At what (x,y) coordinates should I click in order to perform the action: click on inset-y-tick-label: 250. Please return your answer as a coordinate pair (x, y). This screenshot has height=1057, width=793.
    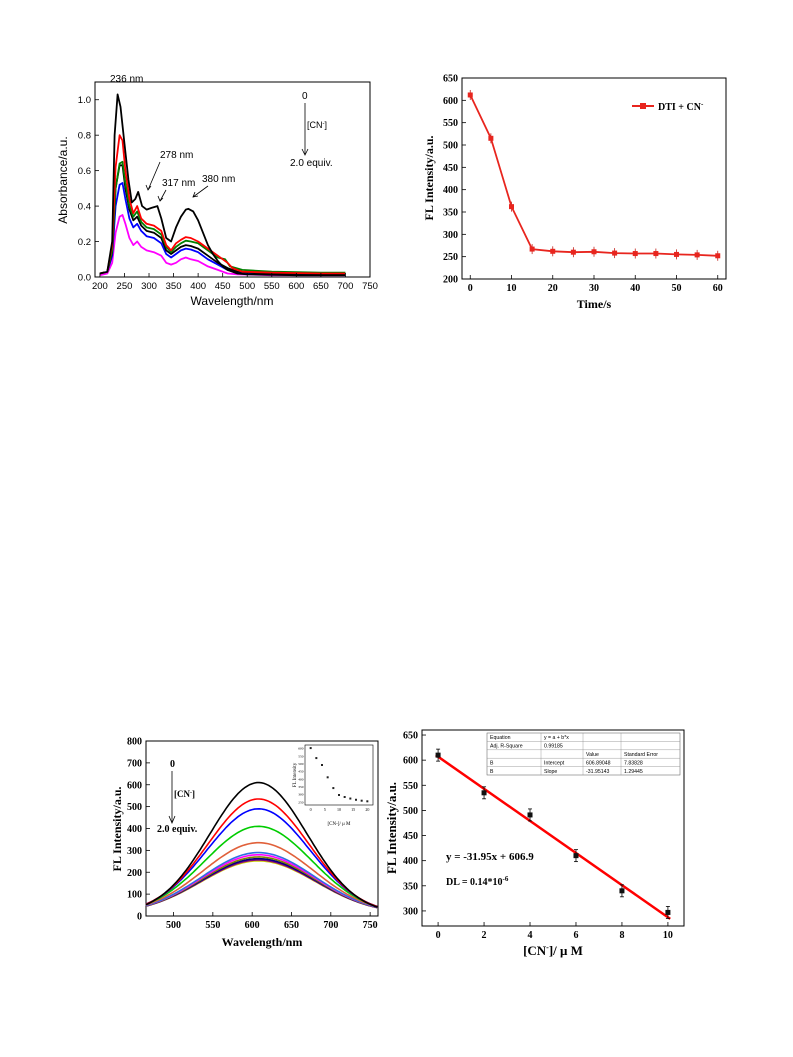
    Looking at the image, I should click on (301, 802).